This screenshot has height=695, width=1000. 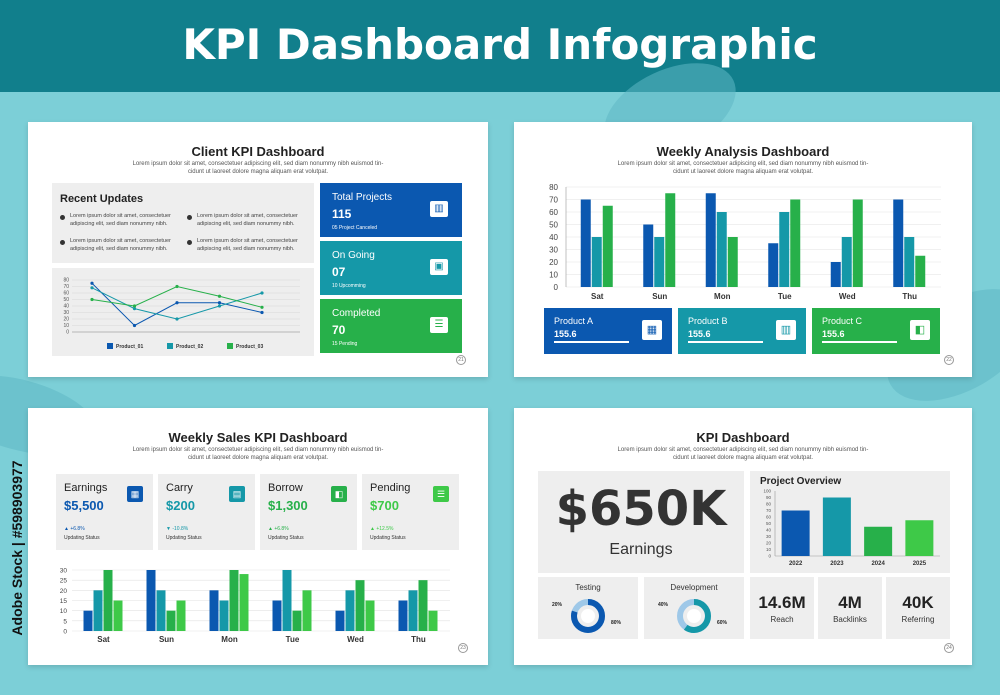 I want to click on legend-label: Product_03, so click(x=249, y=347).